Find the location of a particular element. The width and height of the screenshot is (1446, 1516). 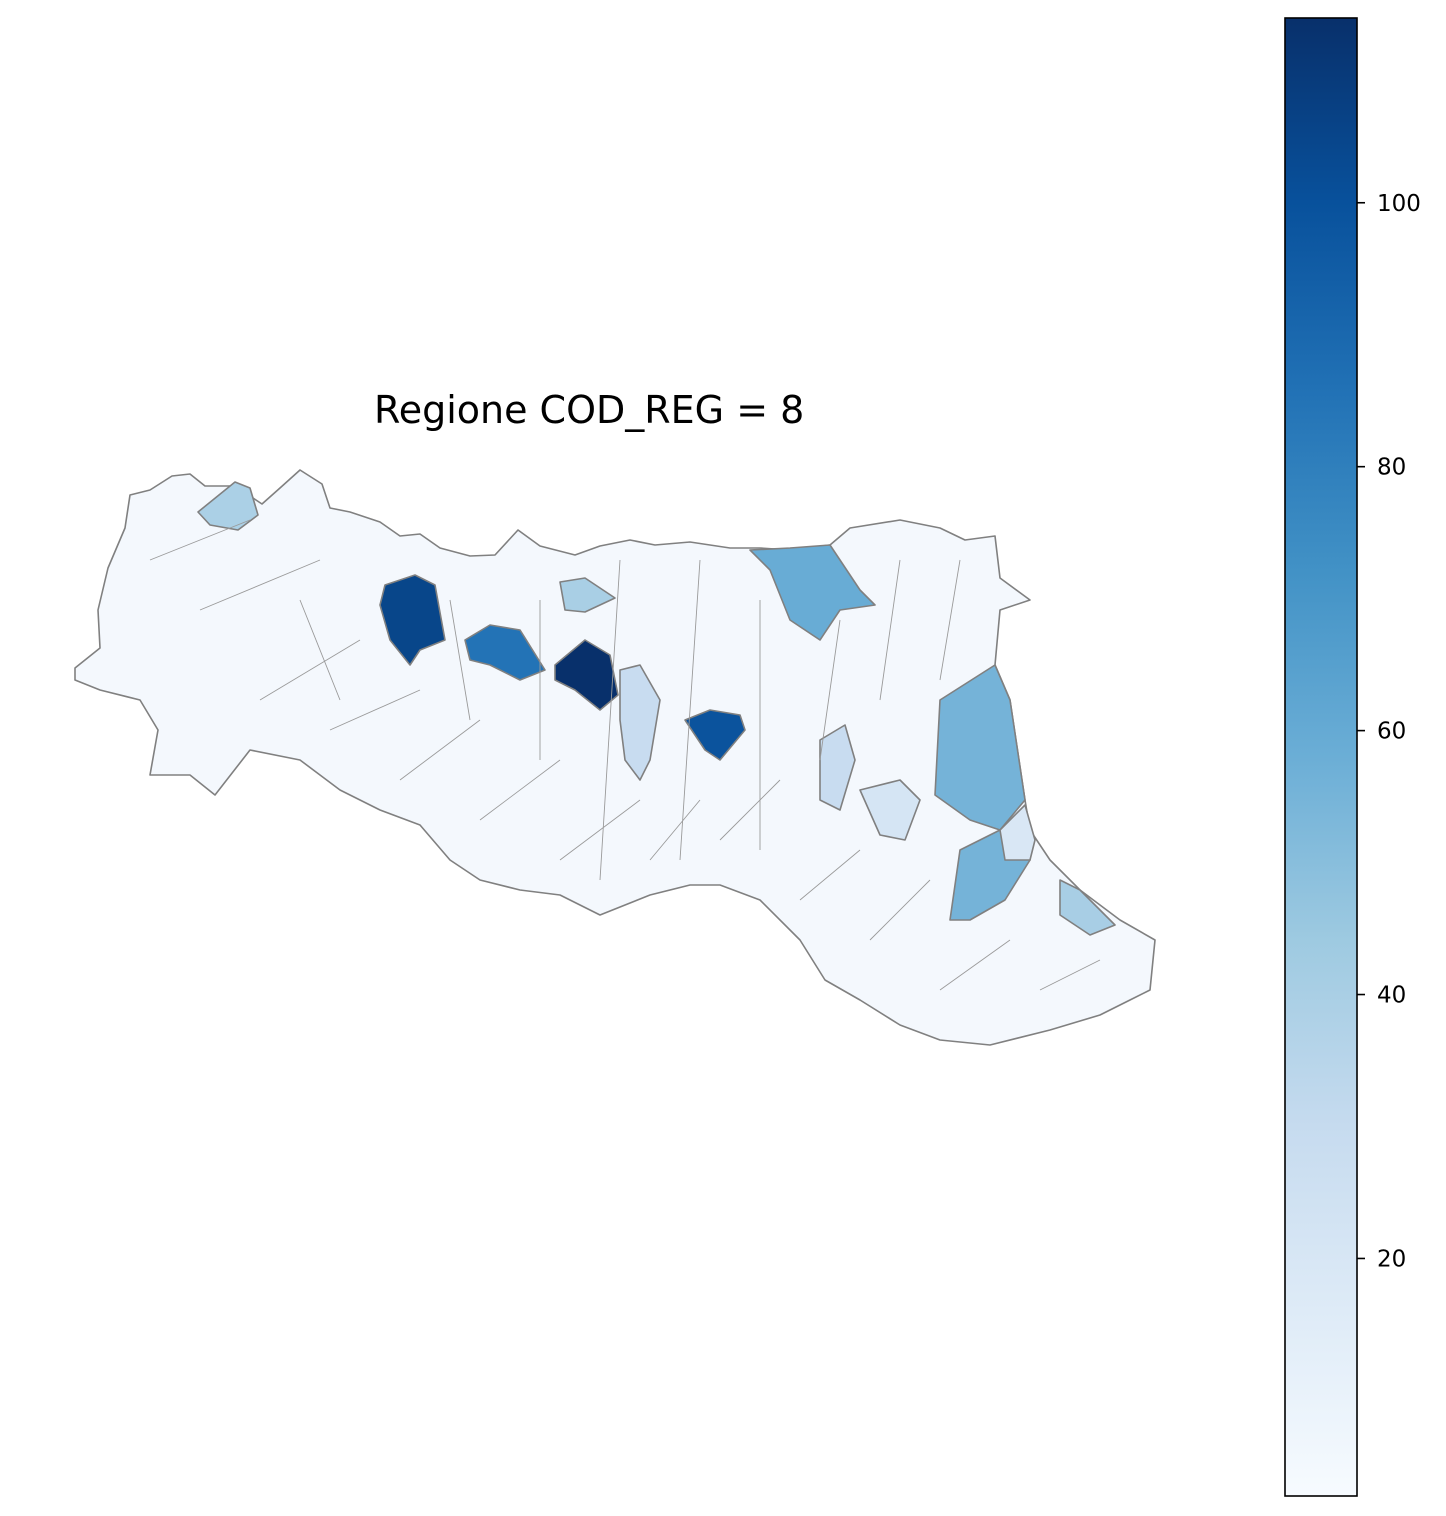

colorbar-tick-label: 60 is located at coordinates (1391, 732).